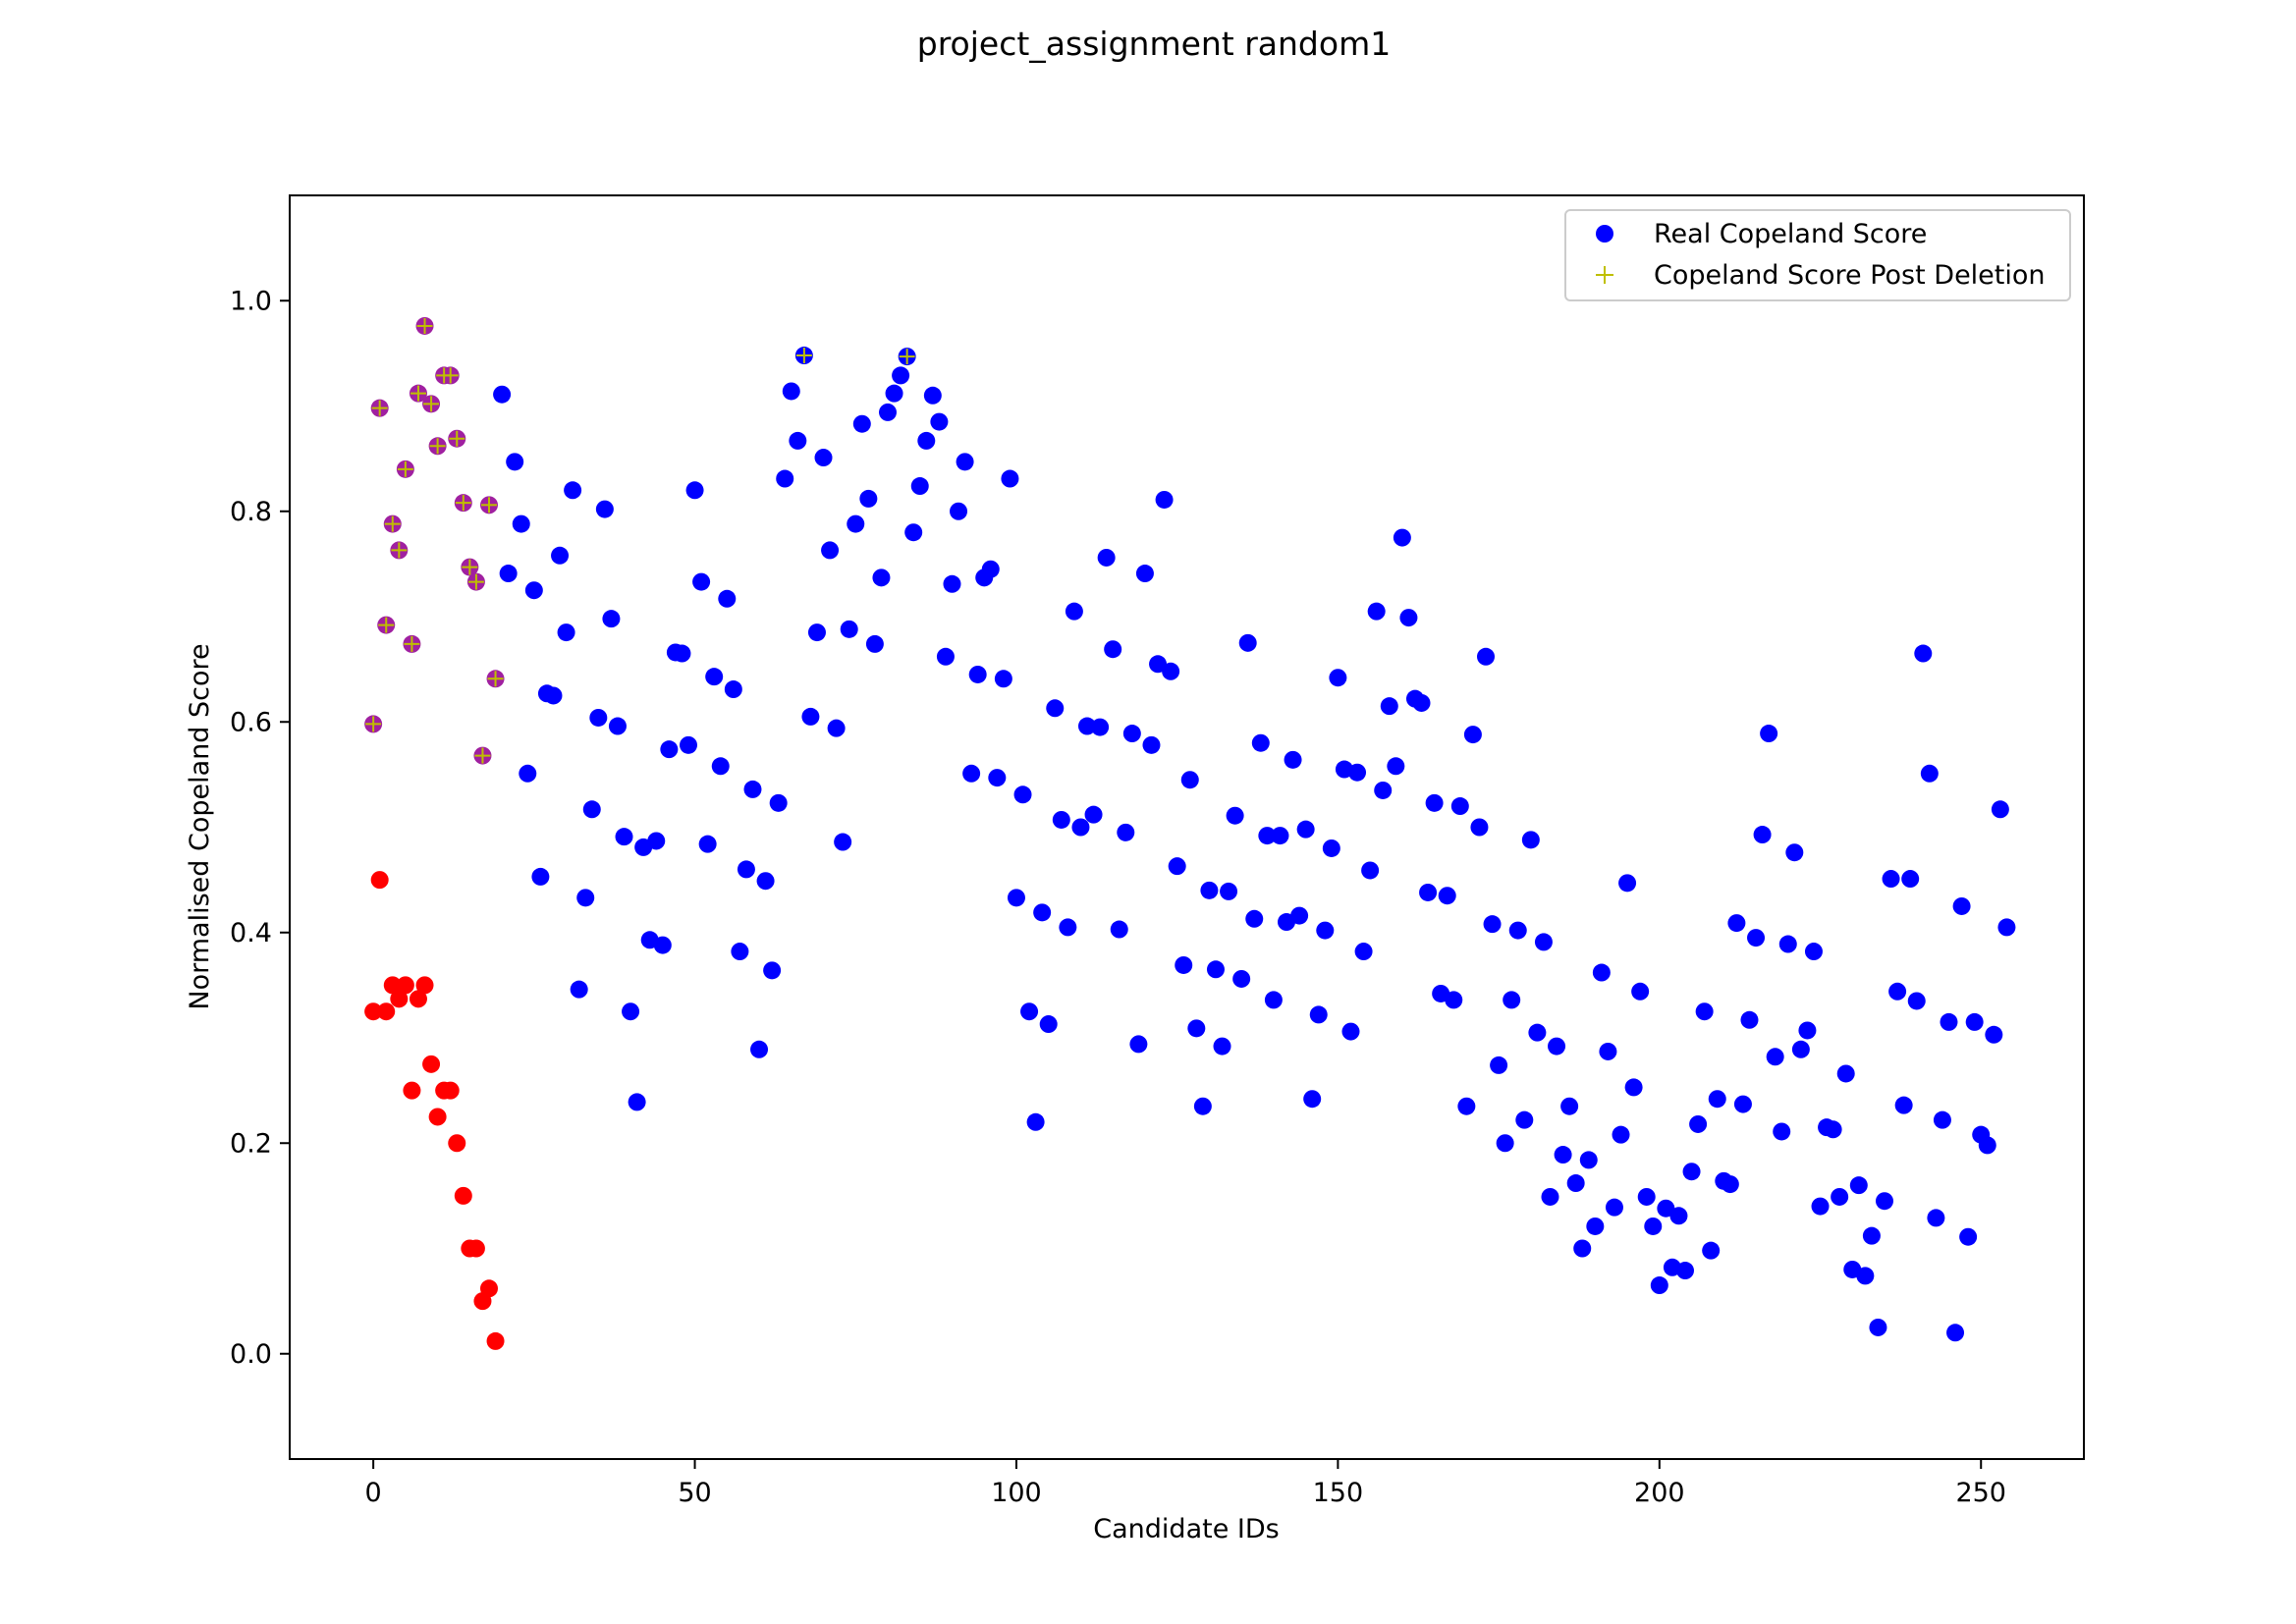 This screenshot has width=2296, height=1624. I want to click on y-tick-label: 0.6, so click(251, 722).